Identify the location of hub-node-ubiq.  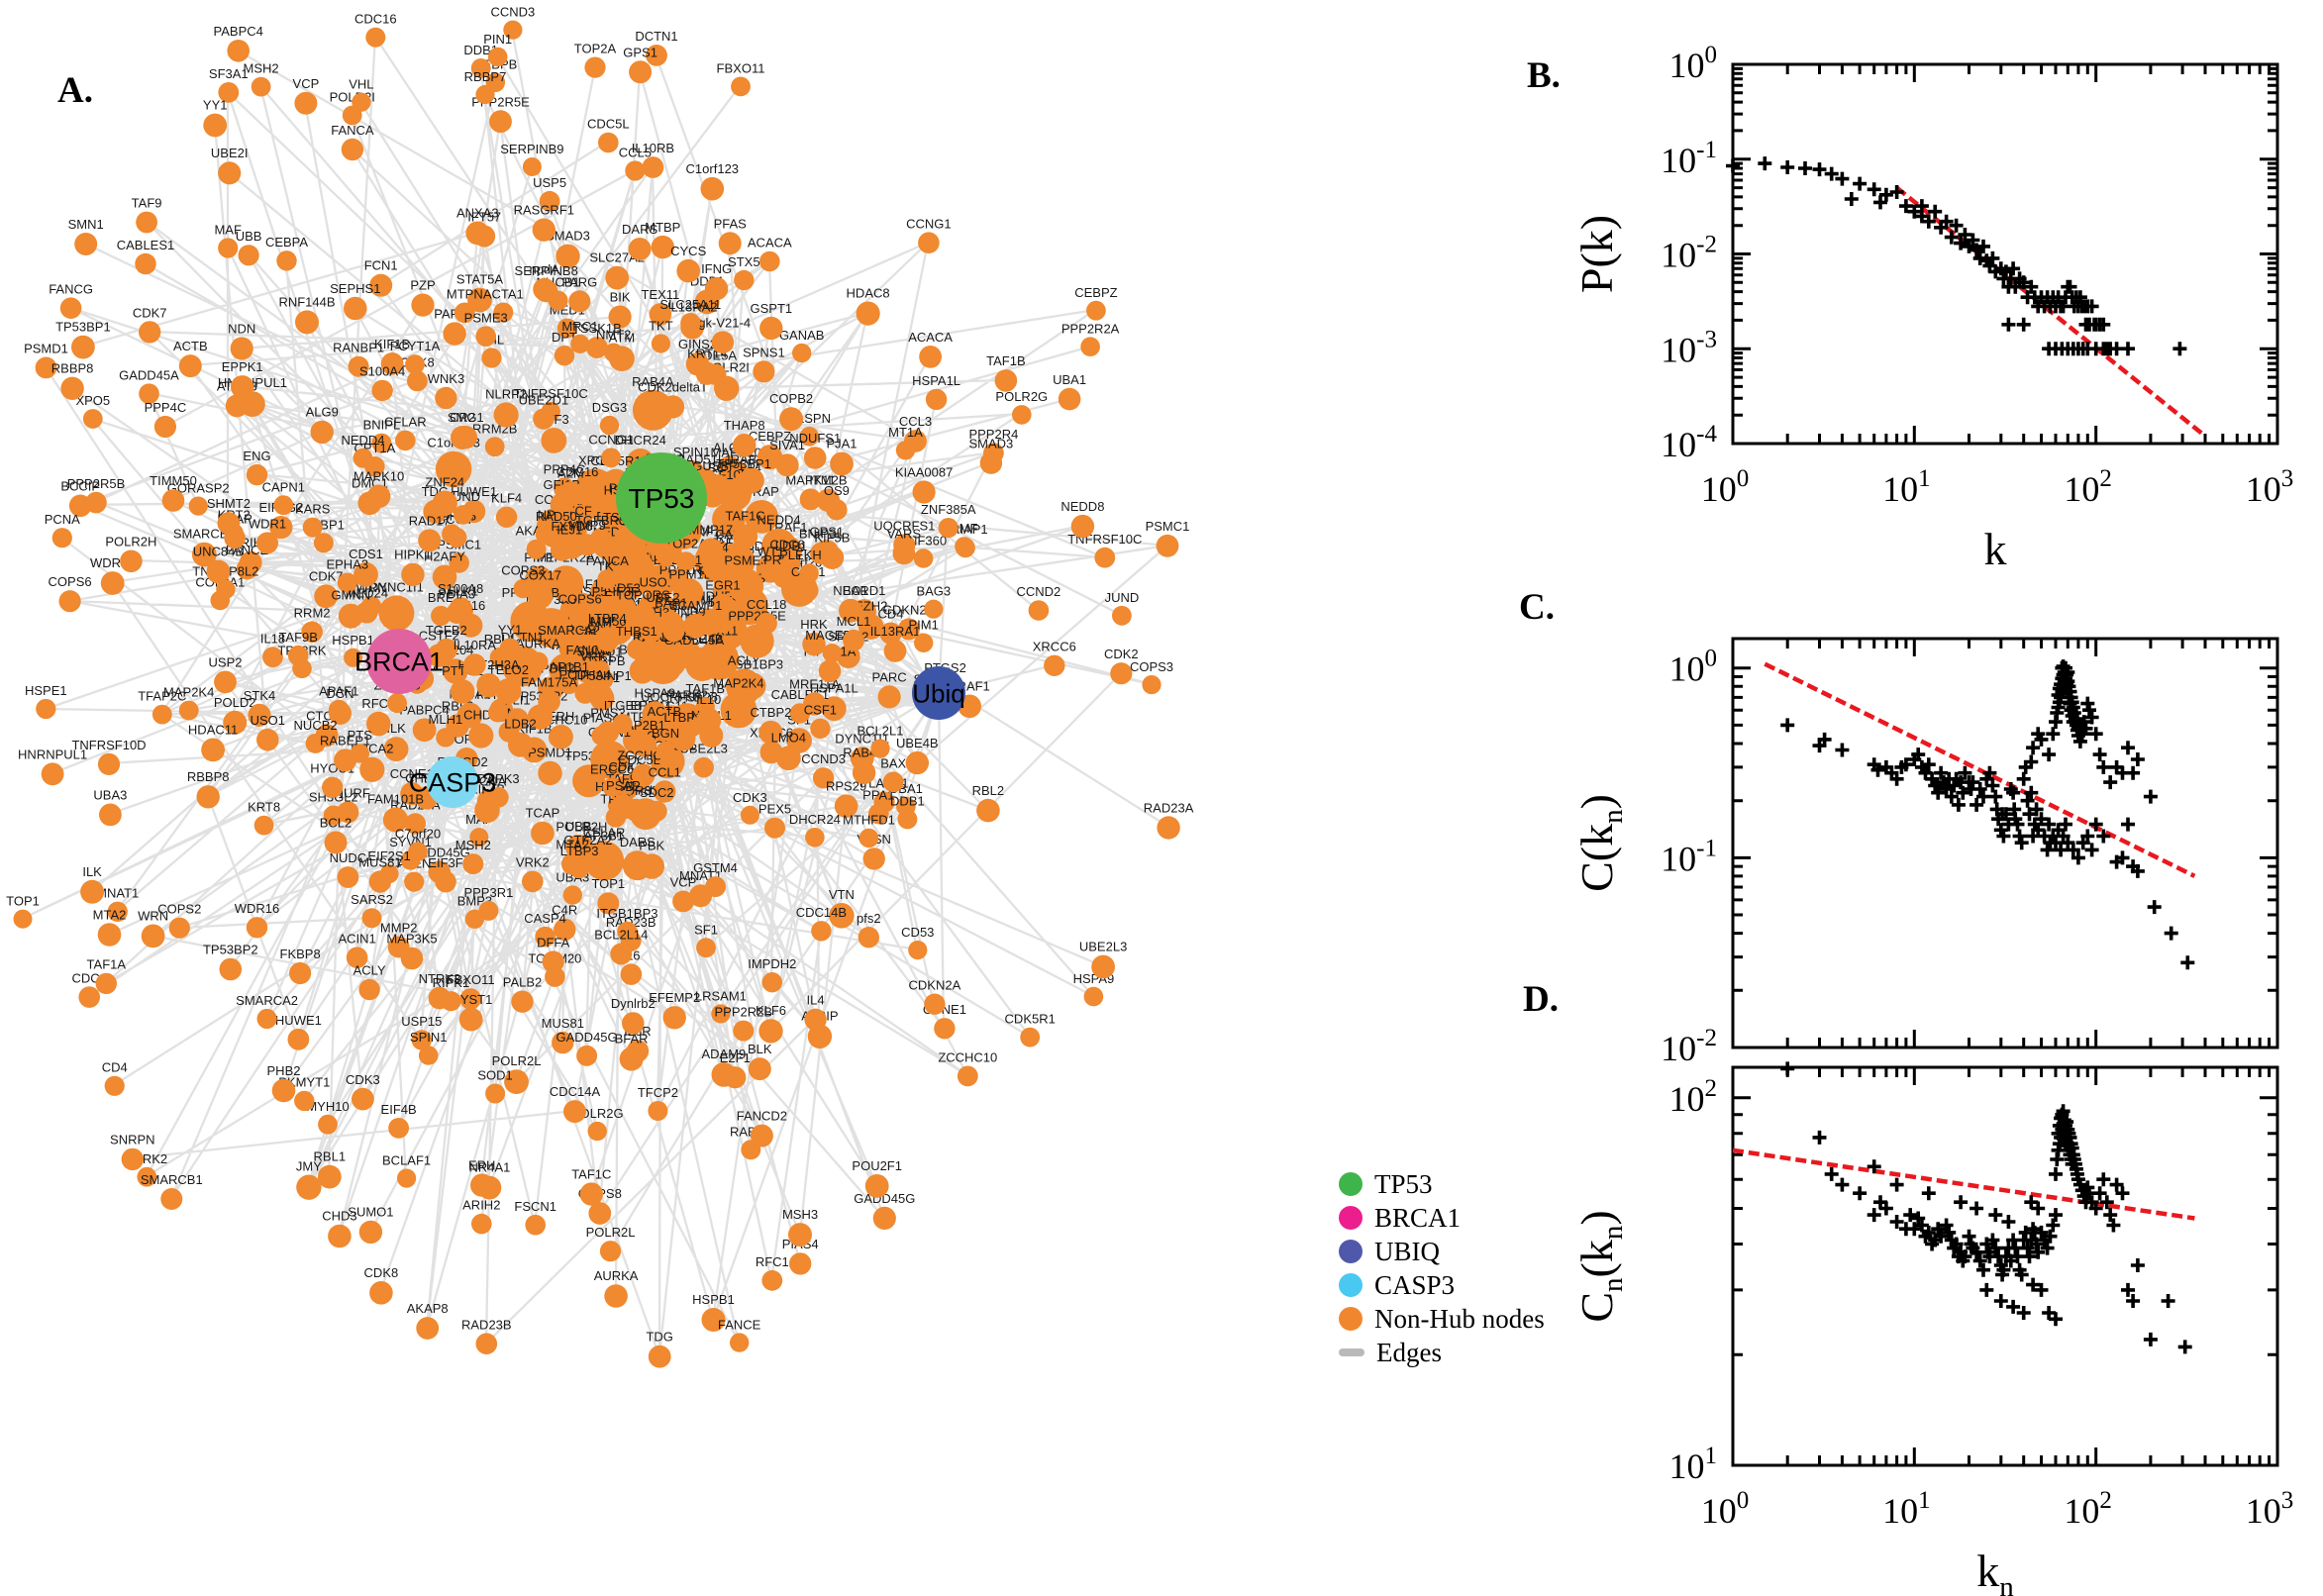
(938, 693).